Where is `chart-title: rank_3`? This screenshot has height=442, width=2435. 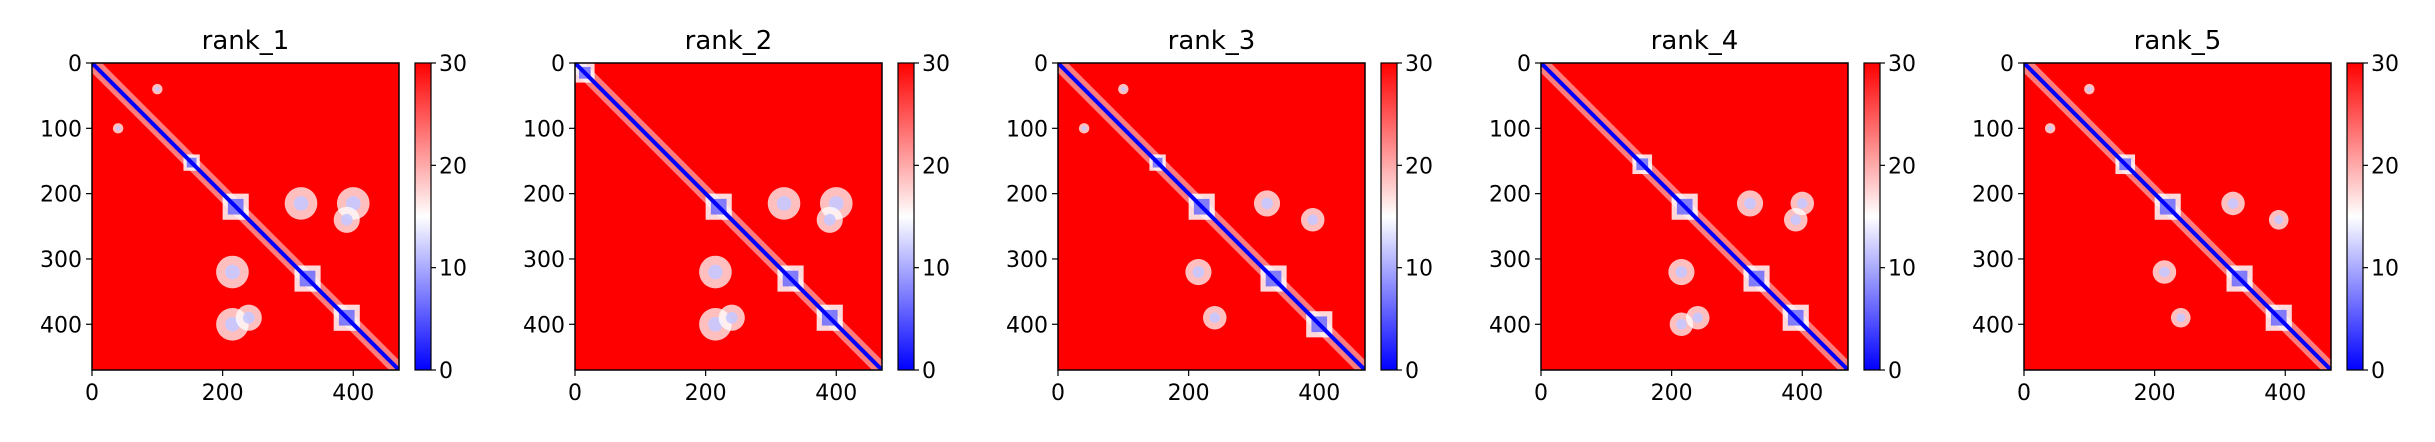
chart-title: rank_3 is located at coordinates (1212, 41).